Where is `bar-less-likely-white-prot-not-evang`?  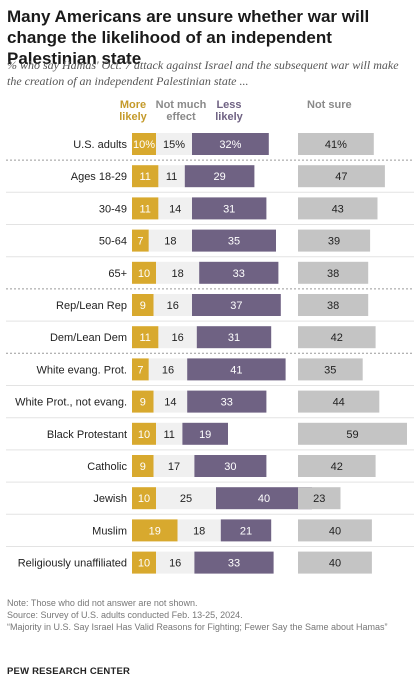 bar-less-likely-white-prot-not-evang is located at coordinates (227, 401).